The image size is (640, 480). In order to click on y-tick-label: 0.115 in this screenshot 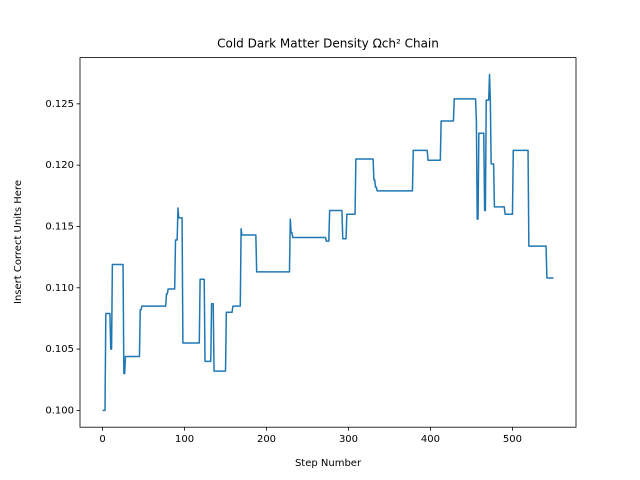, I will do `click(59, 226)`.